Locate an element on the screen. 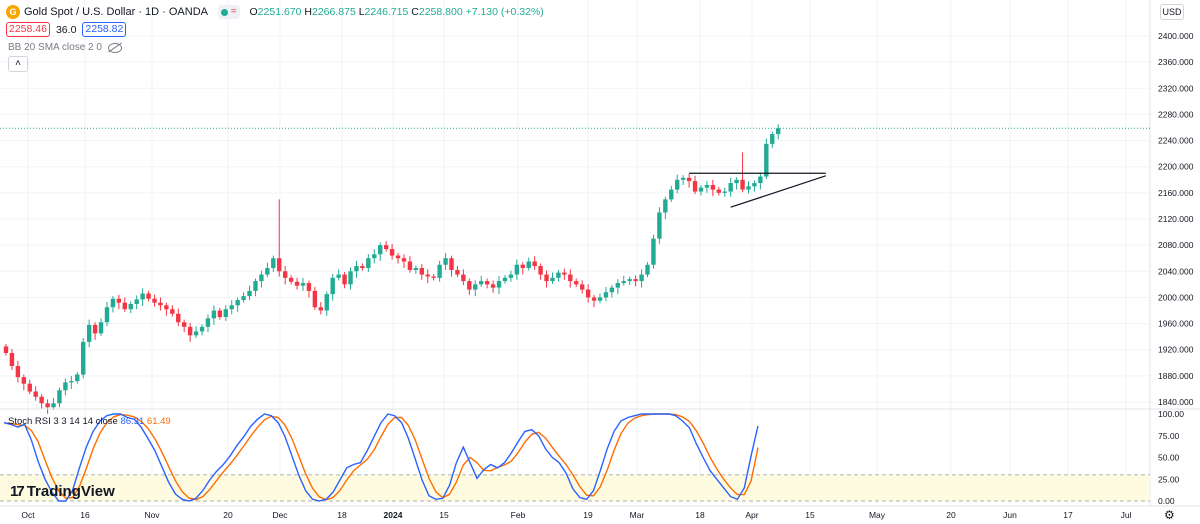 The image size is (1200, 524). price-tick-label: 2120.000 is located at coordinates (1176, 219).